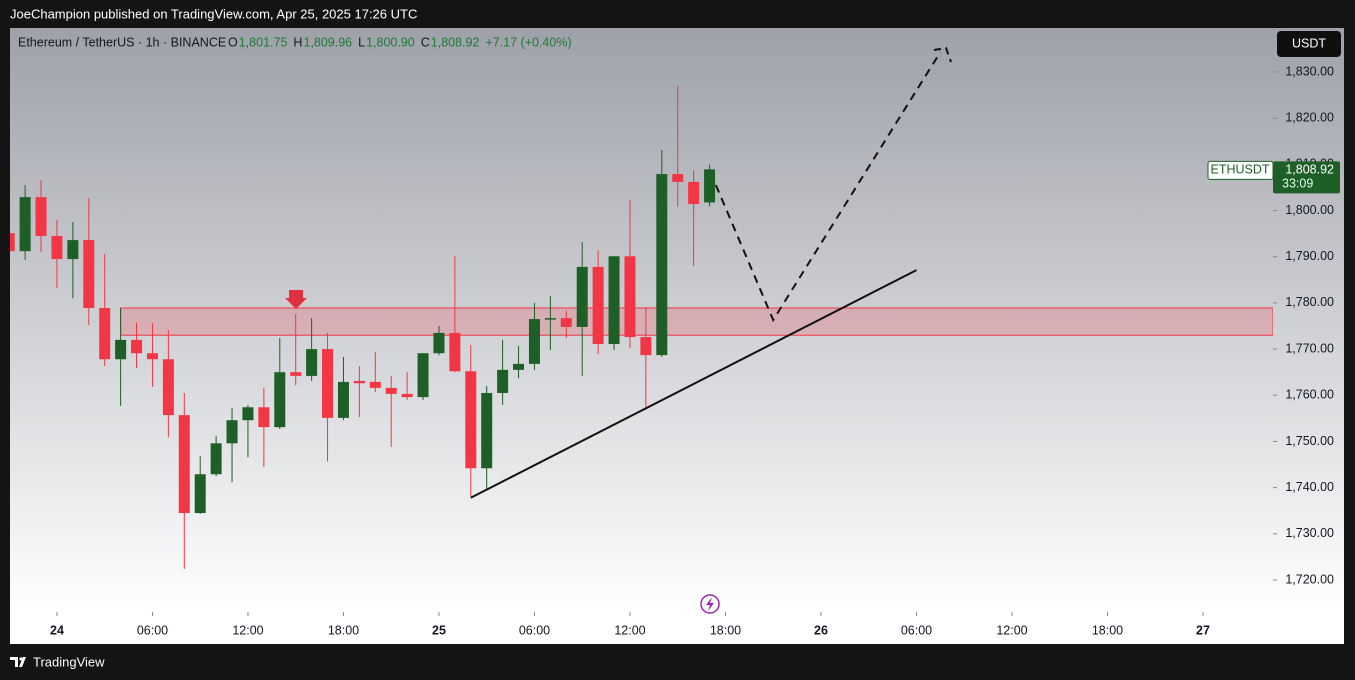 The height and width of the screenshot is (680, 1355). What do you see at coordinates (1309, 441) in the screenshot?
I see `y-tick-label: 1,750.00` at bounding box center [1309, 441].